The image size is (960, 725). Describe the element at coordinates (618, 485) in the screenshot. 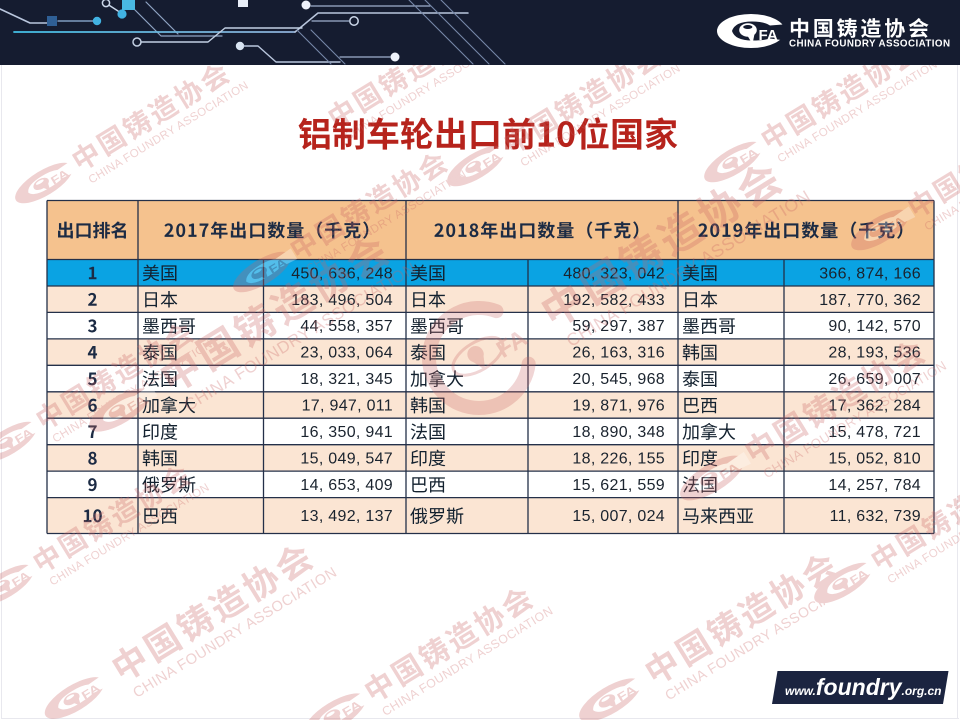

I see `svg-text: 15, 621, 559` at that location.